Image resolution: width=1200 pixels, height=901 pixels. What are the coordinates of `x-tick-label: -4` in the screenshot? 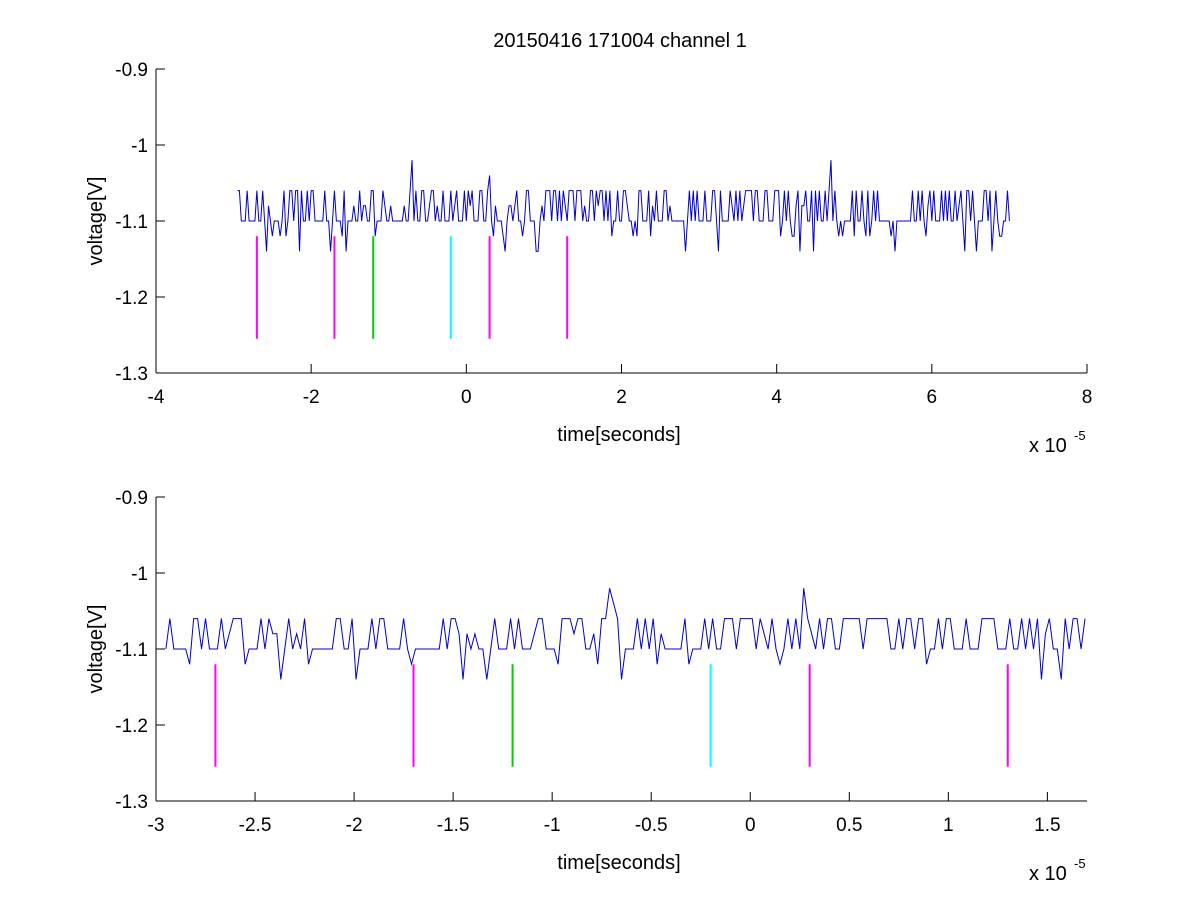 It's located at (156, 397).